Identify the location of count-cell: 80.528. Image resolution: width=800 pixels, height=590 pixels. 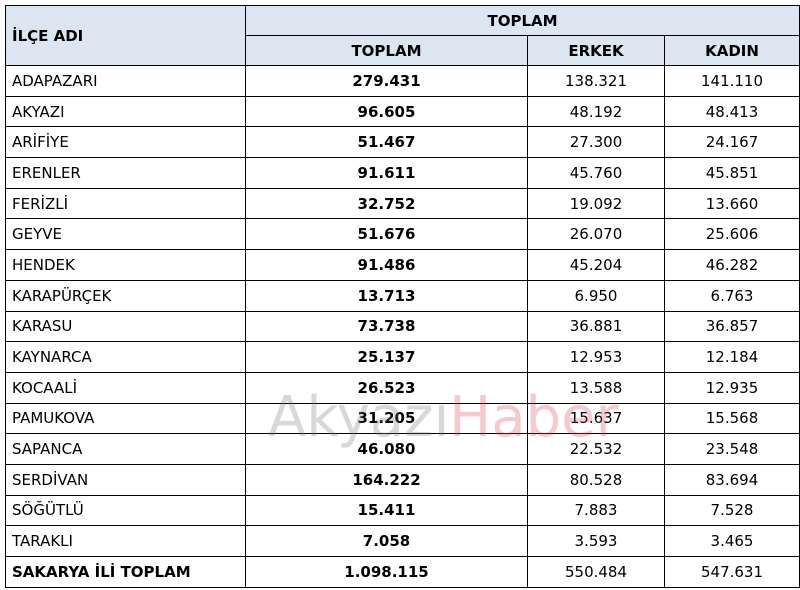
(596, 479).